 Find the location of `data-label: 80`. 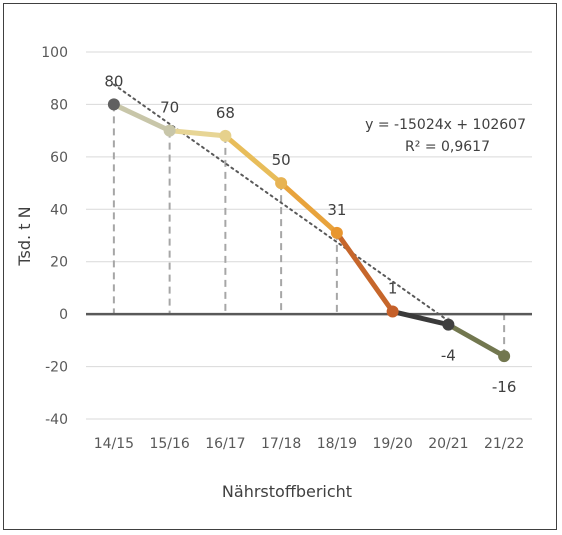

data-label: 80 is located at coordinates (113, 81).